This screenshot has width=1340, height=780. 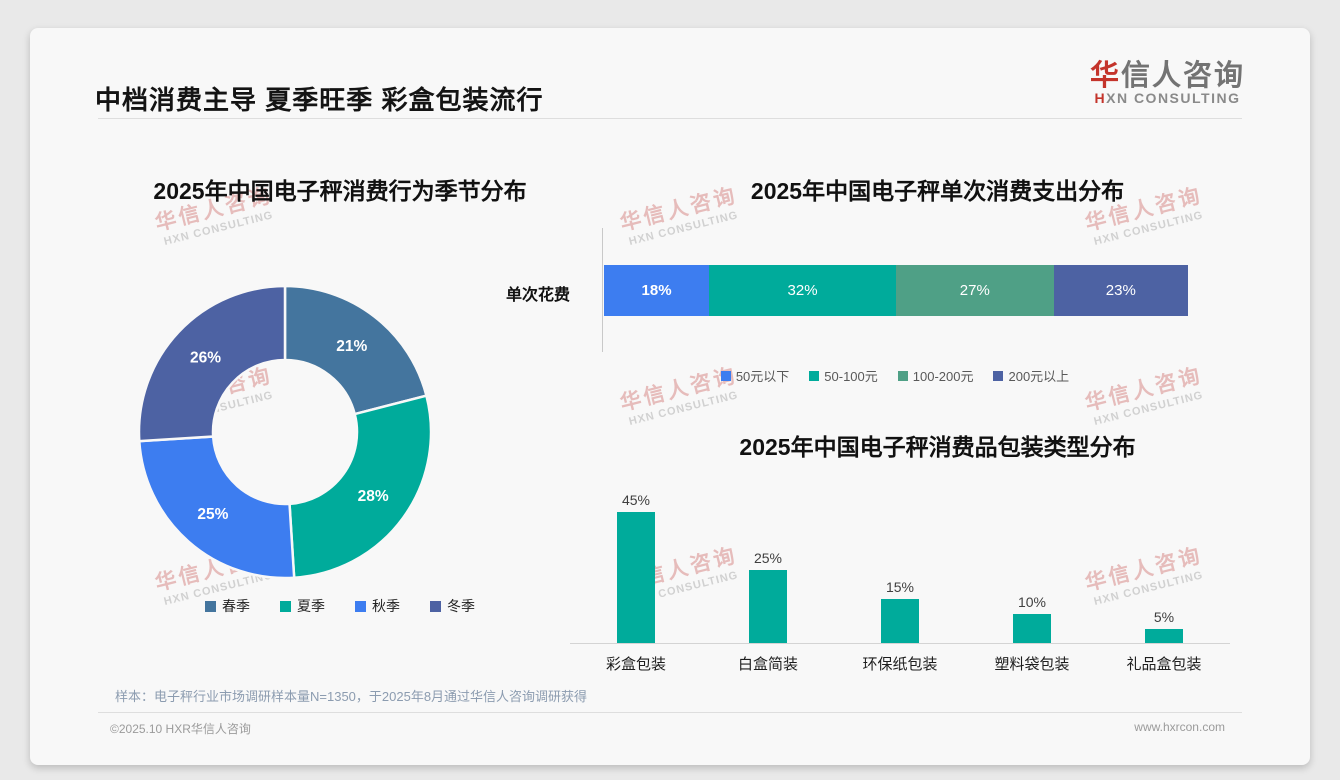 I want to click on column-value-label: 15%, so click(x=900, y=587).